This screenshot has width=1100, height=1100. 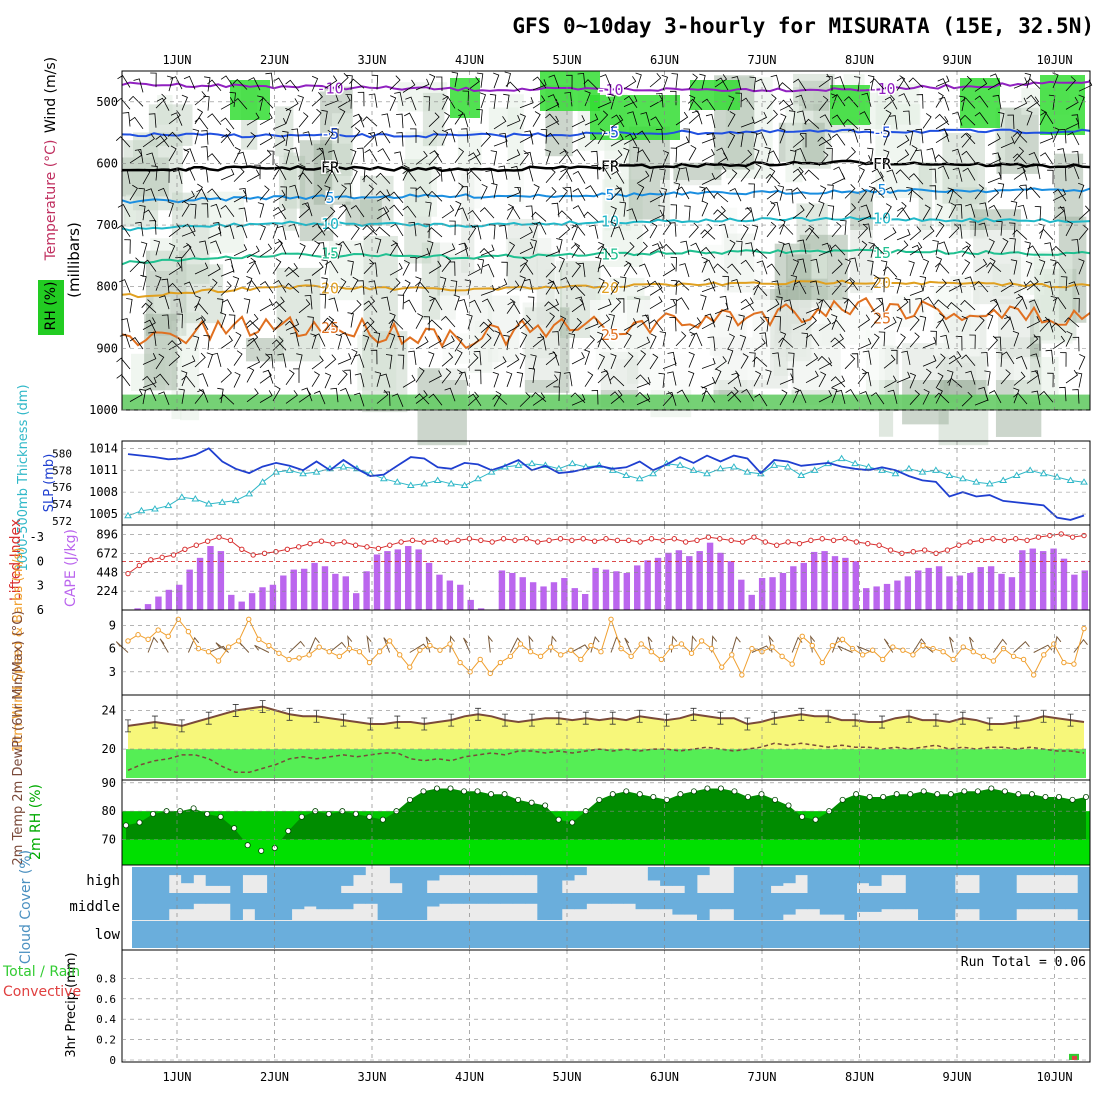 What do you see at coordinates (747, 724) in the screenshot?
I see `temp-minmax-bar` at bounding box center [747, 724].